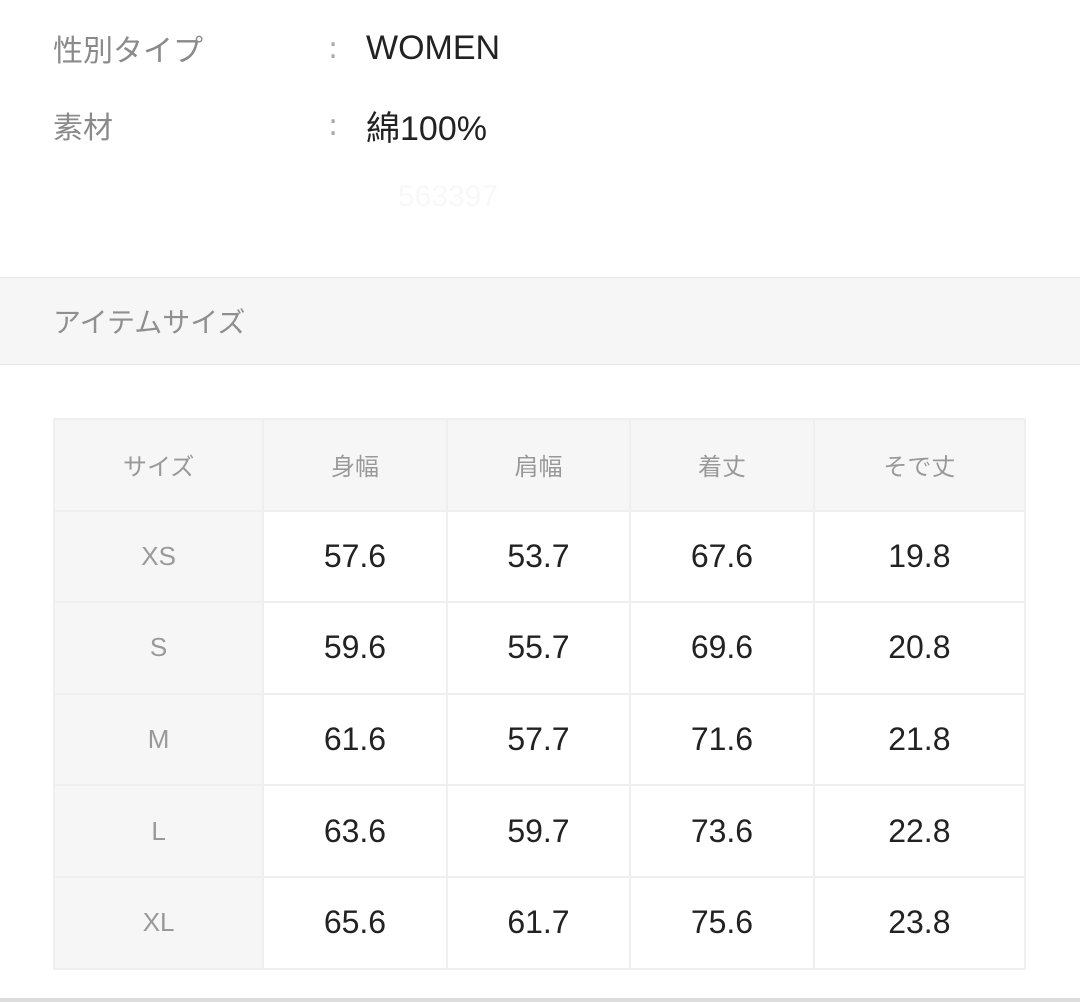  I want to click on measurement-cell: 69.6, so click(722, 648).